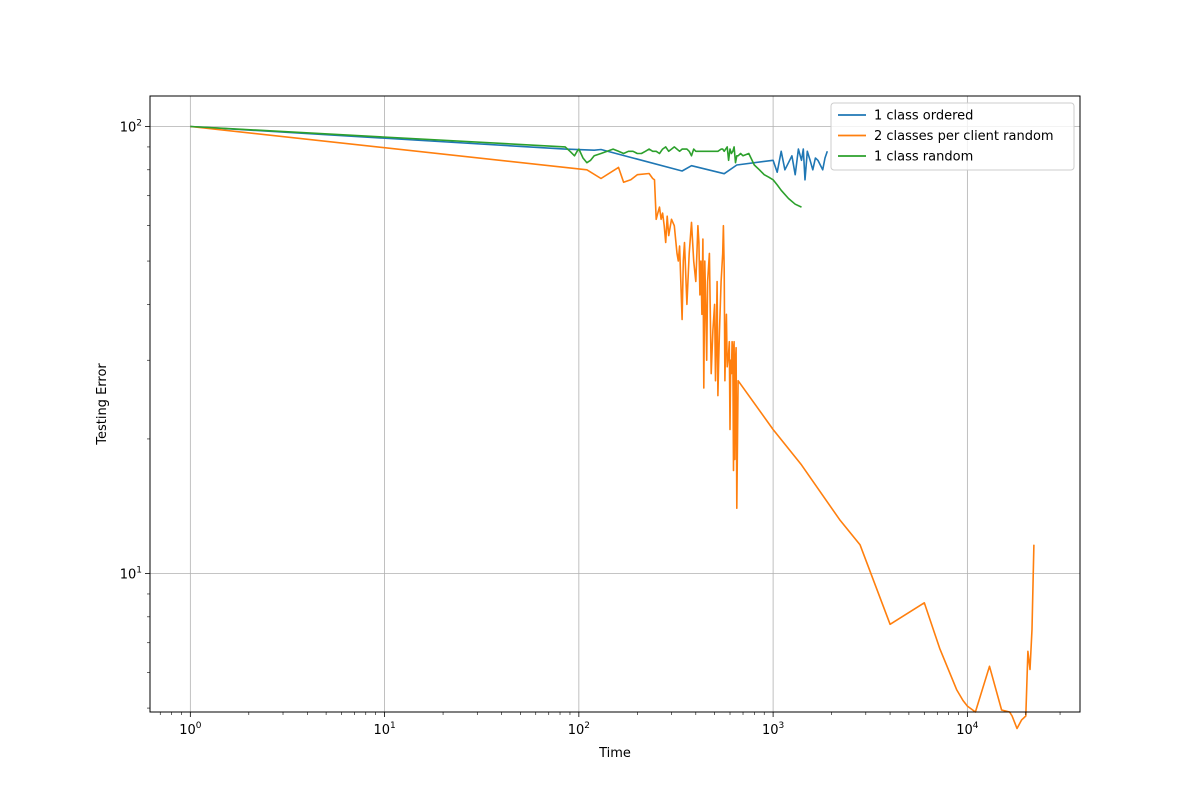 The image size is (1200, 800). I want to click on legend-label-3: 1 class random, so click(923, 157).